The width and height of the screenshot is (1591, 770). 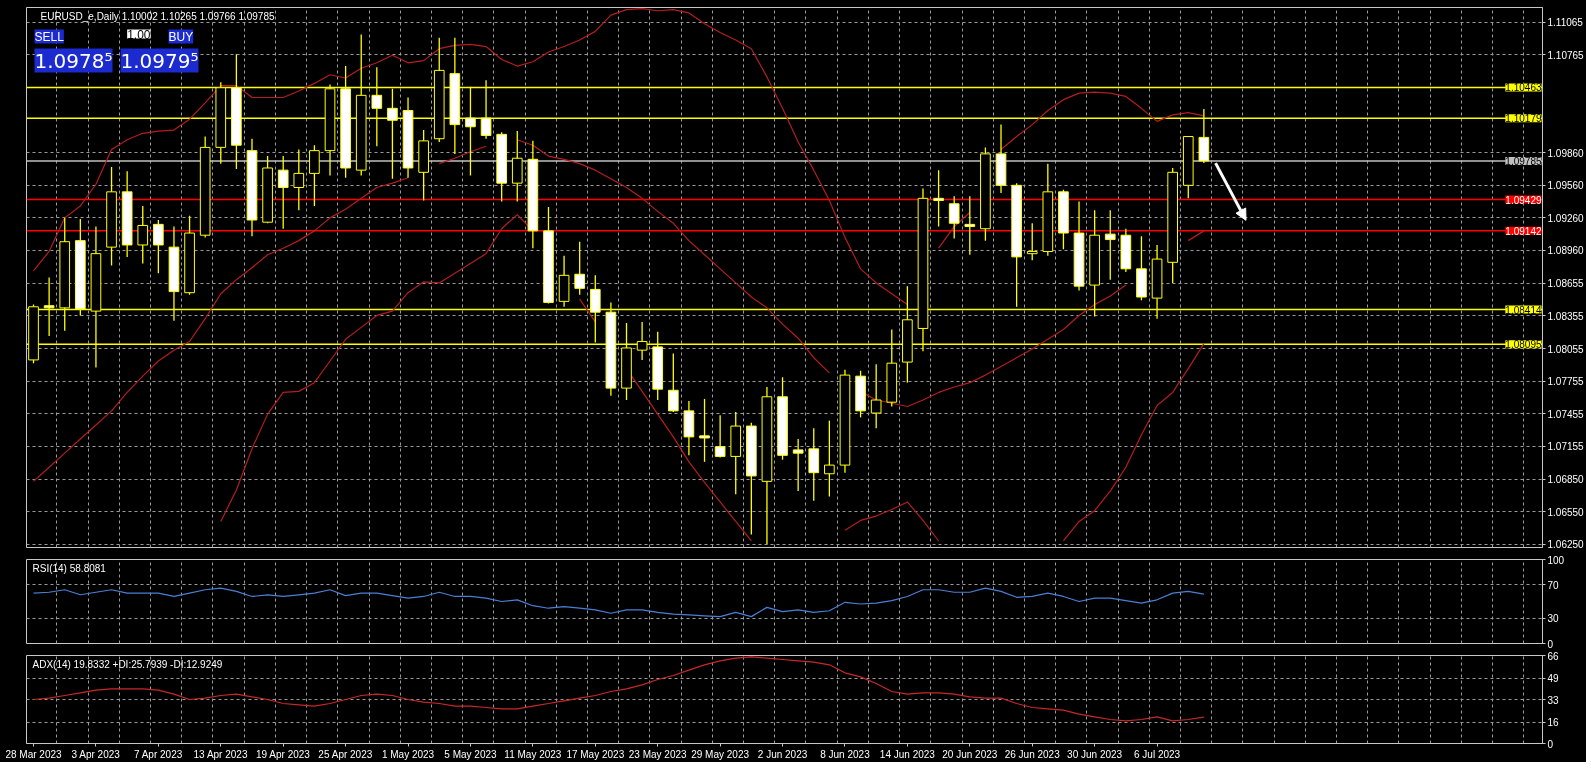 I want to click on x-tick-label: 23 May 2023, so click(x=658, y=754).